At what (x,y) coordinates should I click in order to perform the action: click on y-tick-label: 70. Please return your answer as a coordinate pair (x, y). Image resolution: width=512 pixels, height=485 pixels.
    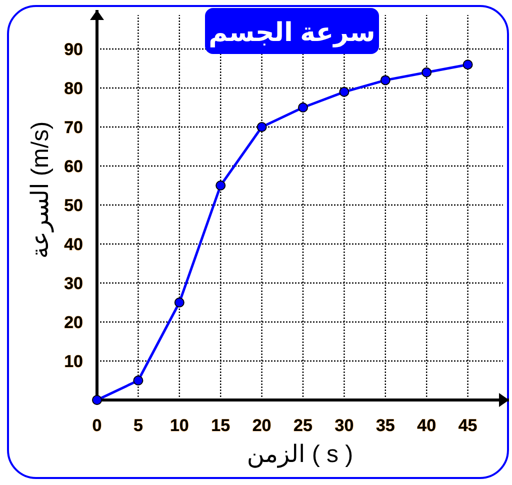
    Looking at the image, I should click on (73, 127).